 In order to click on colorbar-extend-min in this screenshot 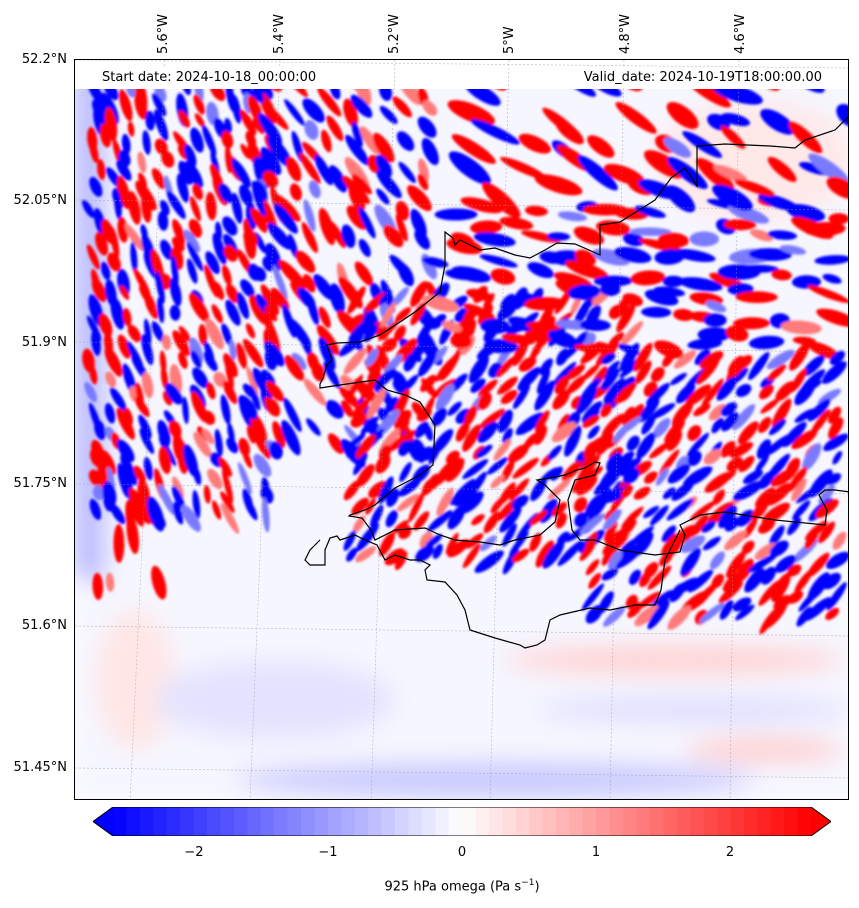, I will do `click(103, 821)`.